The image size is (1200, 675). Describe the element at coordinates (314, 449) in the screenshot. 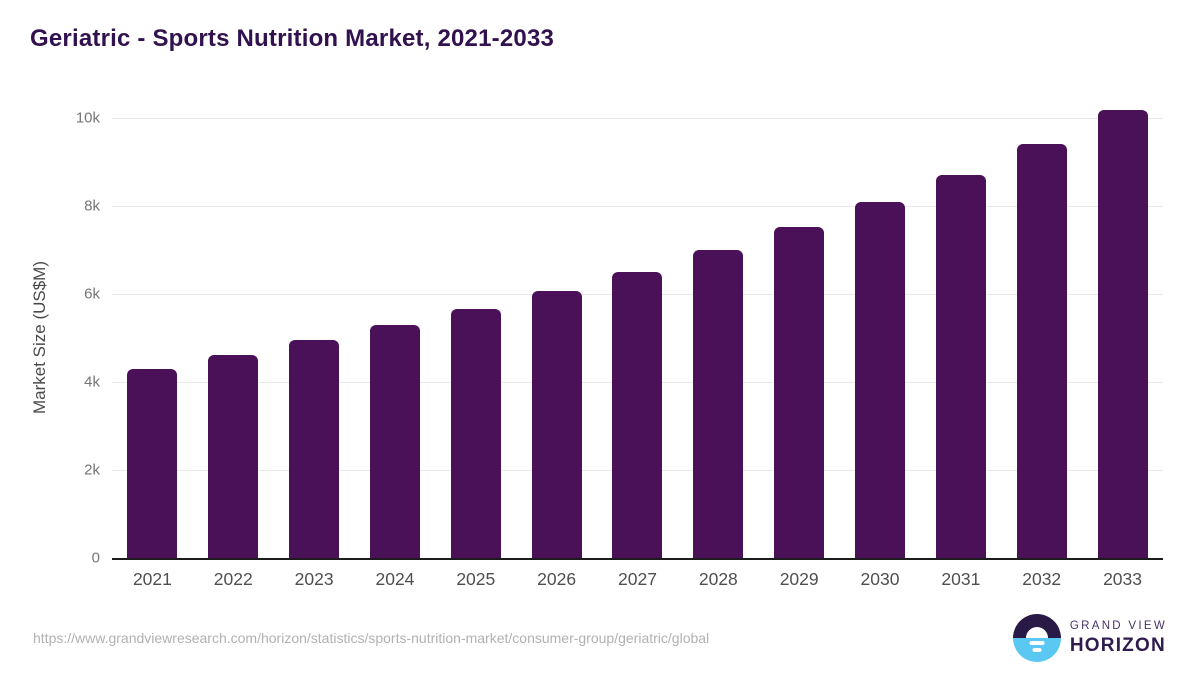

I see `bar-2023` at that location.